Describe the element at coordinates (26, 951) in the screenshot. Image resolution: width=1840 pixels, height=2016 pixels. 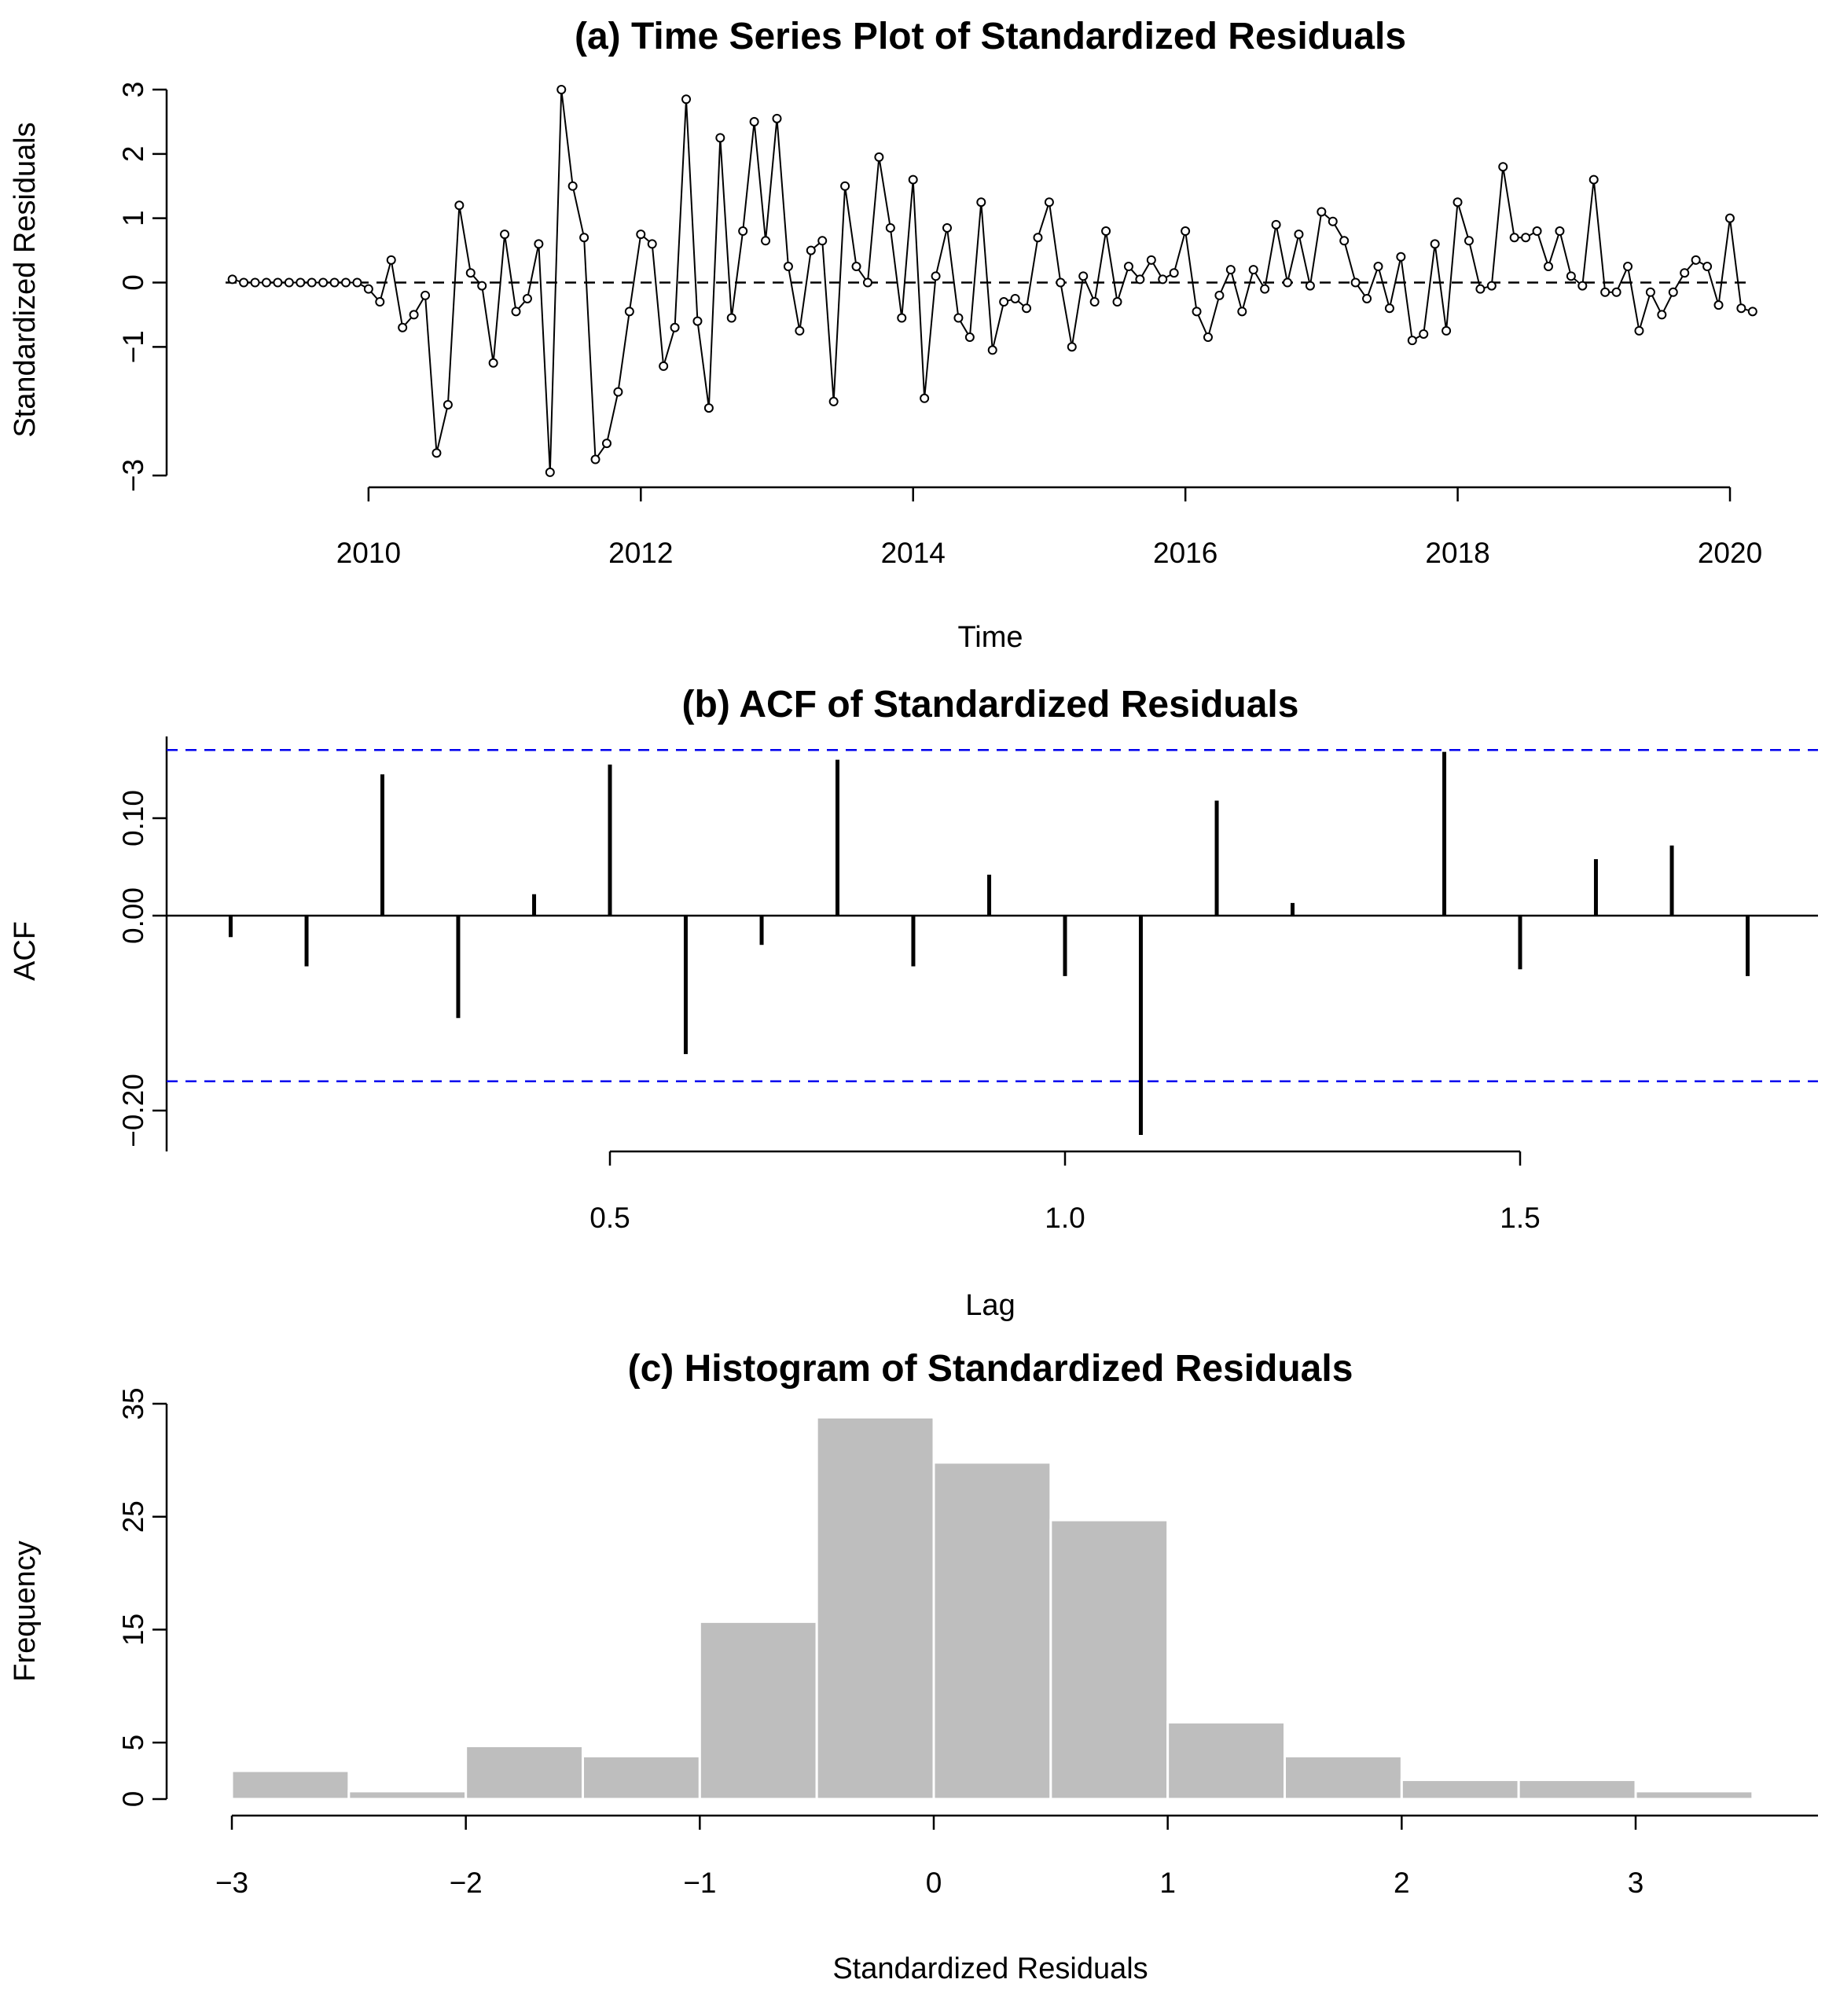
I see `panel-b-ylabel: ACF` at that location.